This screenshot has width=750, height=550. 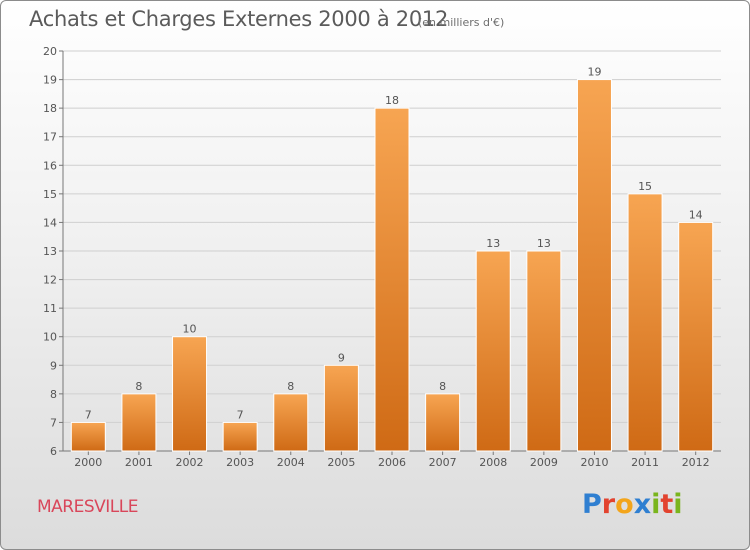 What do you see at coordinates (240, 462) in the screenshot?
I see `x-tick-label: 2003` at bounding box center [240, 462].